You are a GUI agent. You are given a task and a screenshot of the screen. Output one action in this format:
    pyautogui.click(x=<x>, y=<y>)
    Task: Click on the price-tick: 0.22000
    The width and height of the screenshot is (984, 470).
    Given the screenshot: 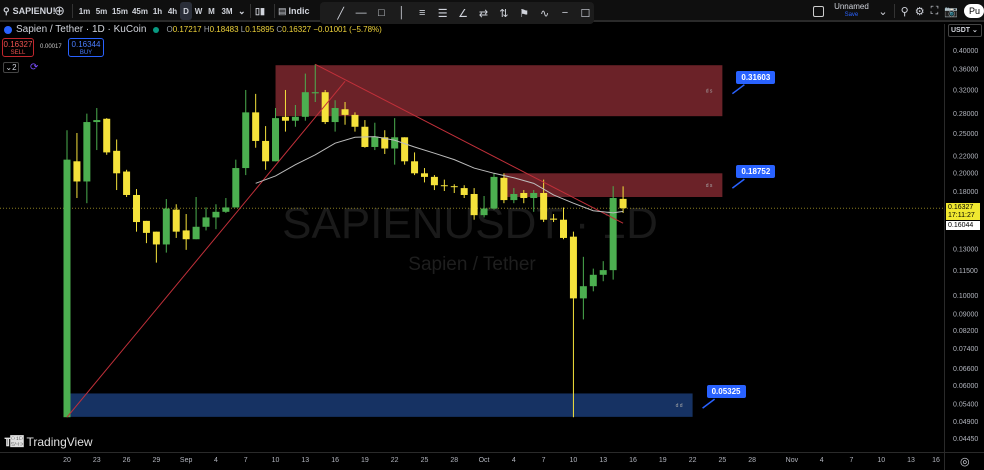 What is the action you would take?
    pyautogui.click(x=965, y=157)
    